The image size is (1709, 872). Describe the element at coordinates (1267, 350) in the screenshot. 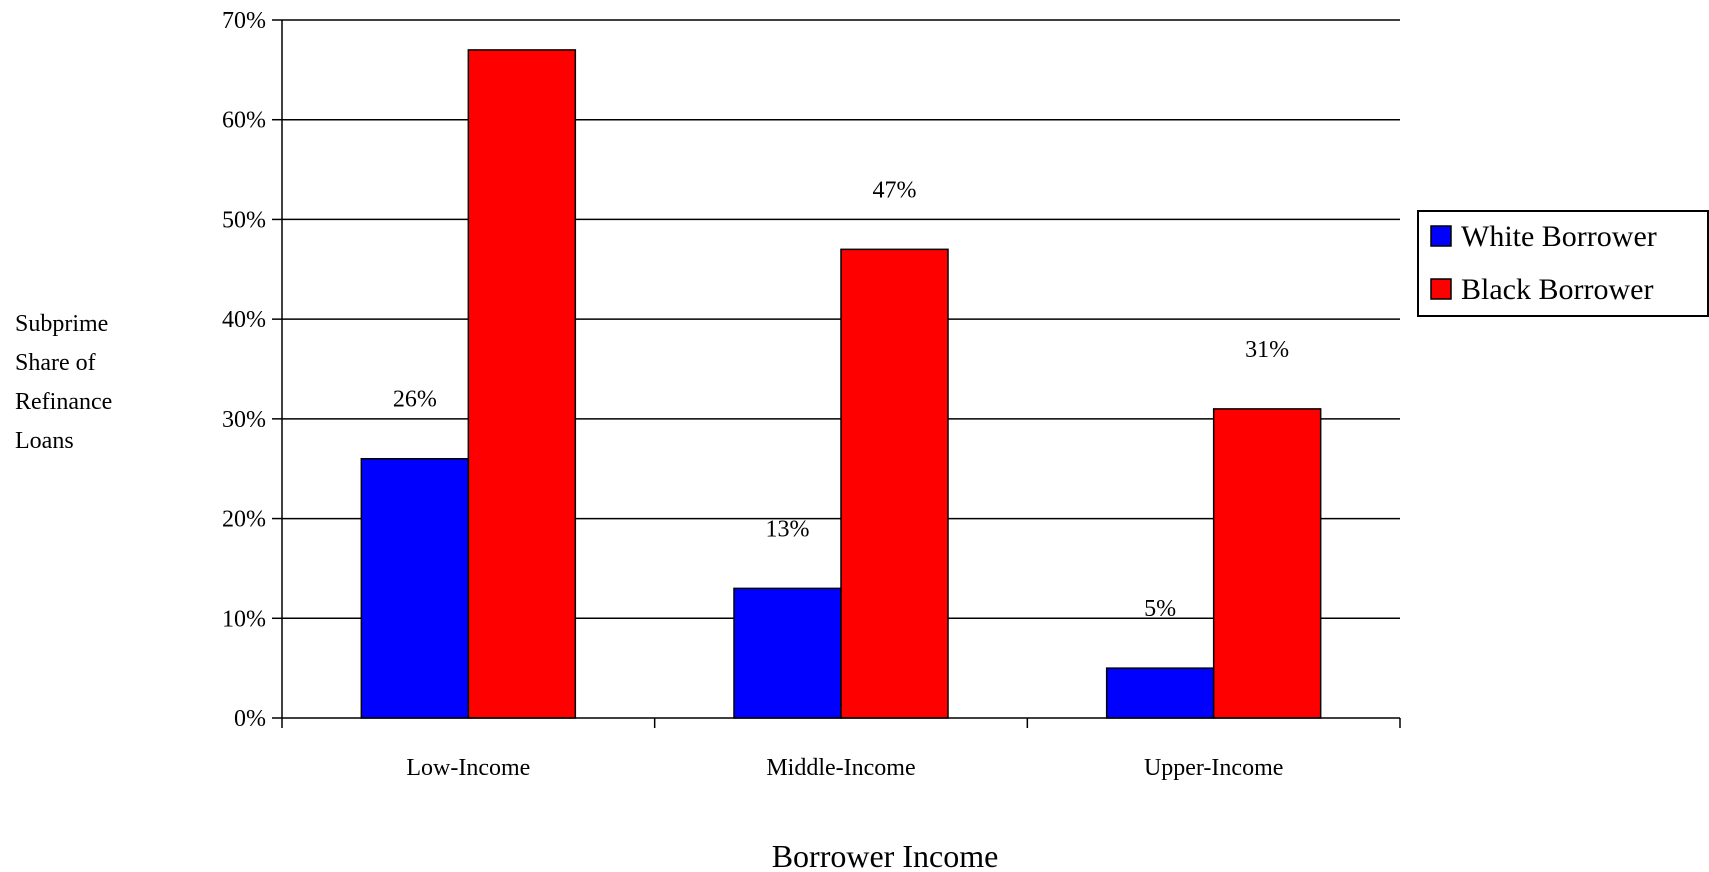

I see `data-label: 31%` at that location.